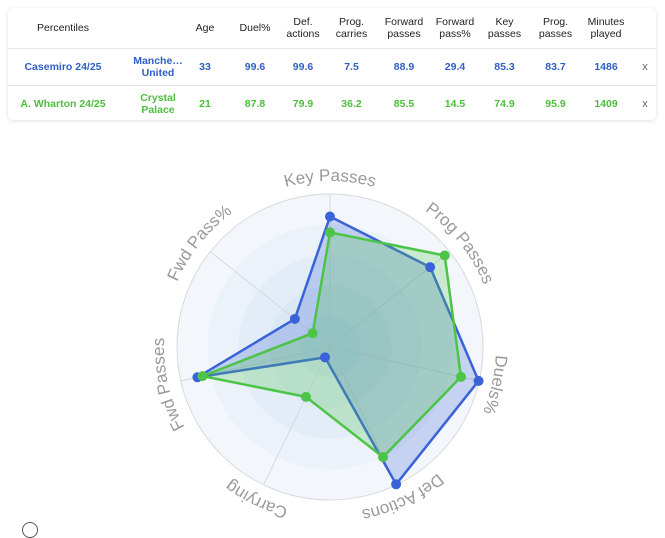 The image size is (665, 538). What do you see at coordinates (303, 67) in the screenshot?
I see `def-actions-value: 99.6` at bounding box center [303, 67].